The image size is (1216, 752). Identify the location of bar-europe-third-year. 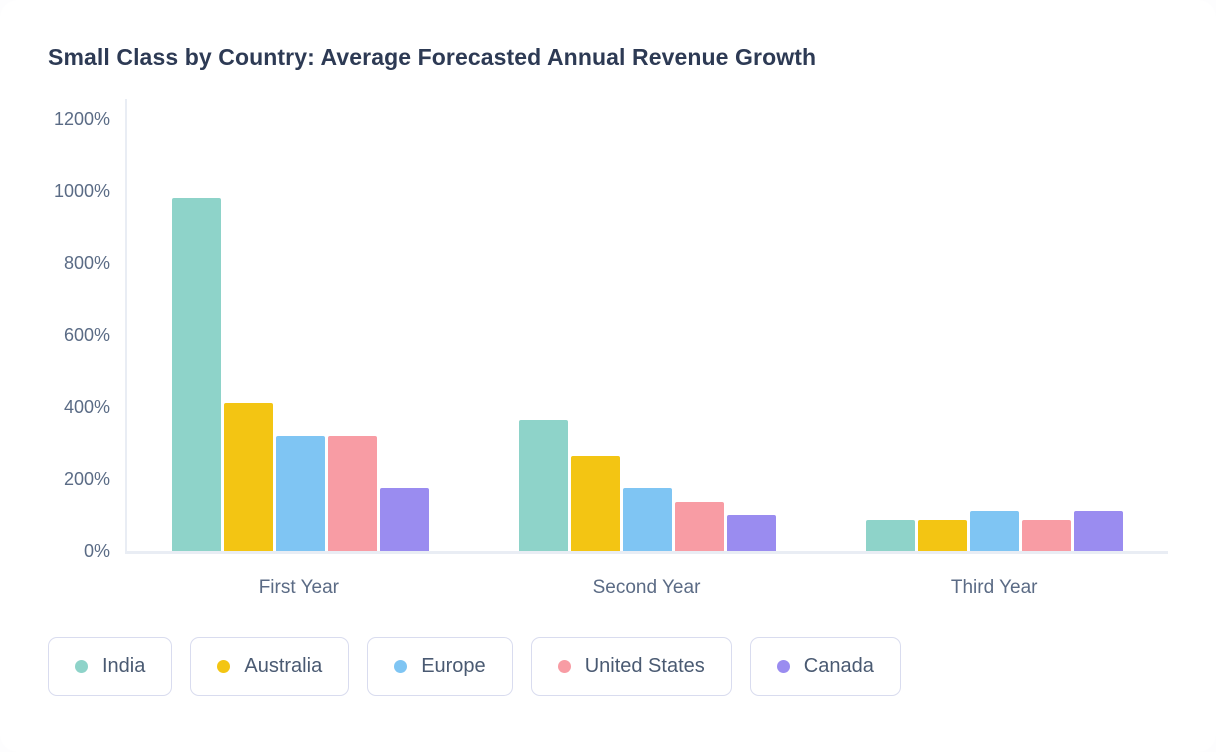
(994, 531).